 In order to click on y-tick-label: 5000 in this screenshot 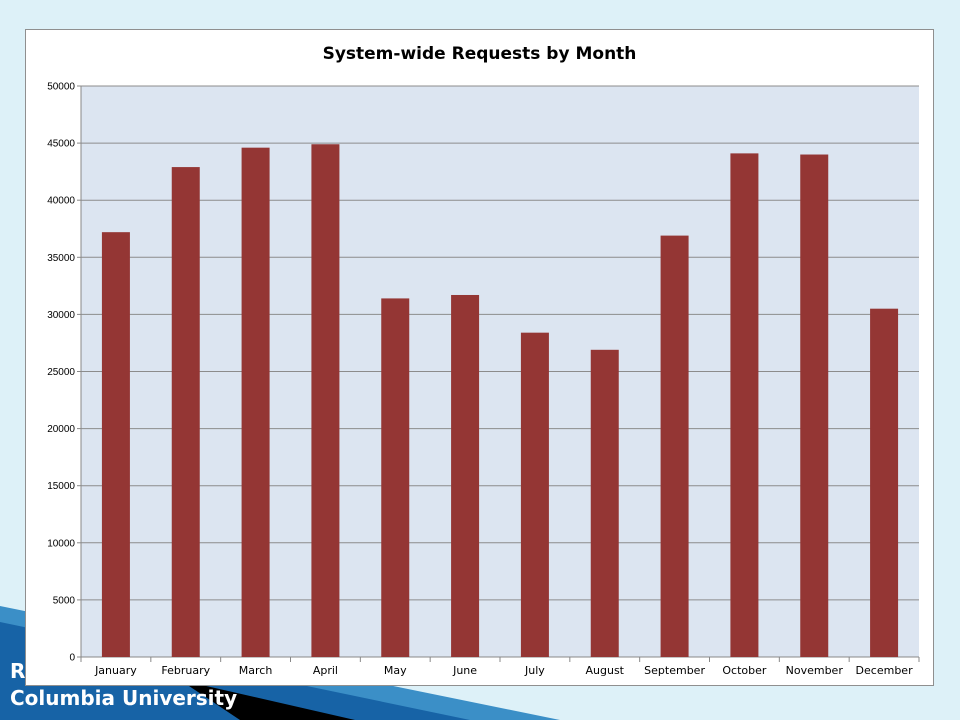, I will do `click(64, 600)`.